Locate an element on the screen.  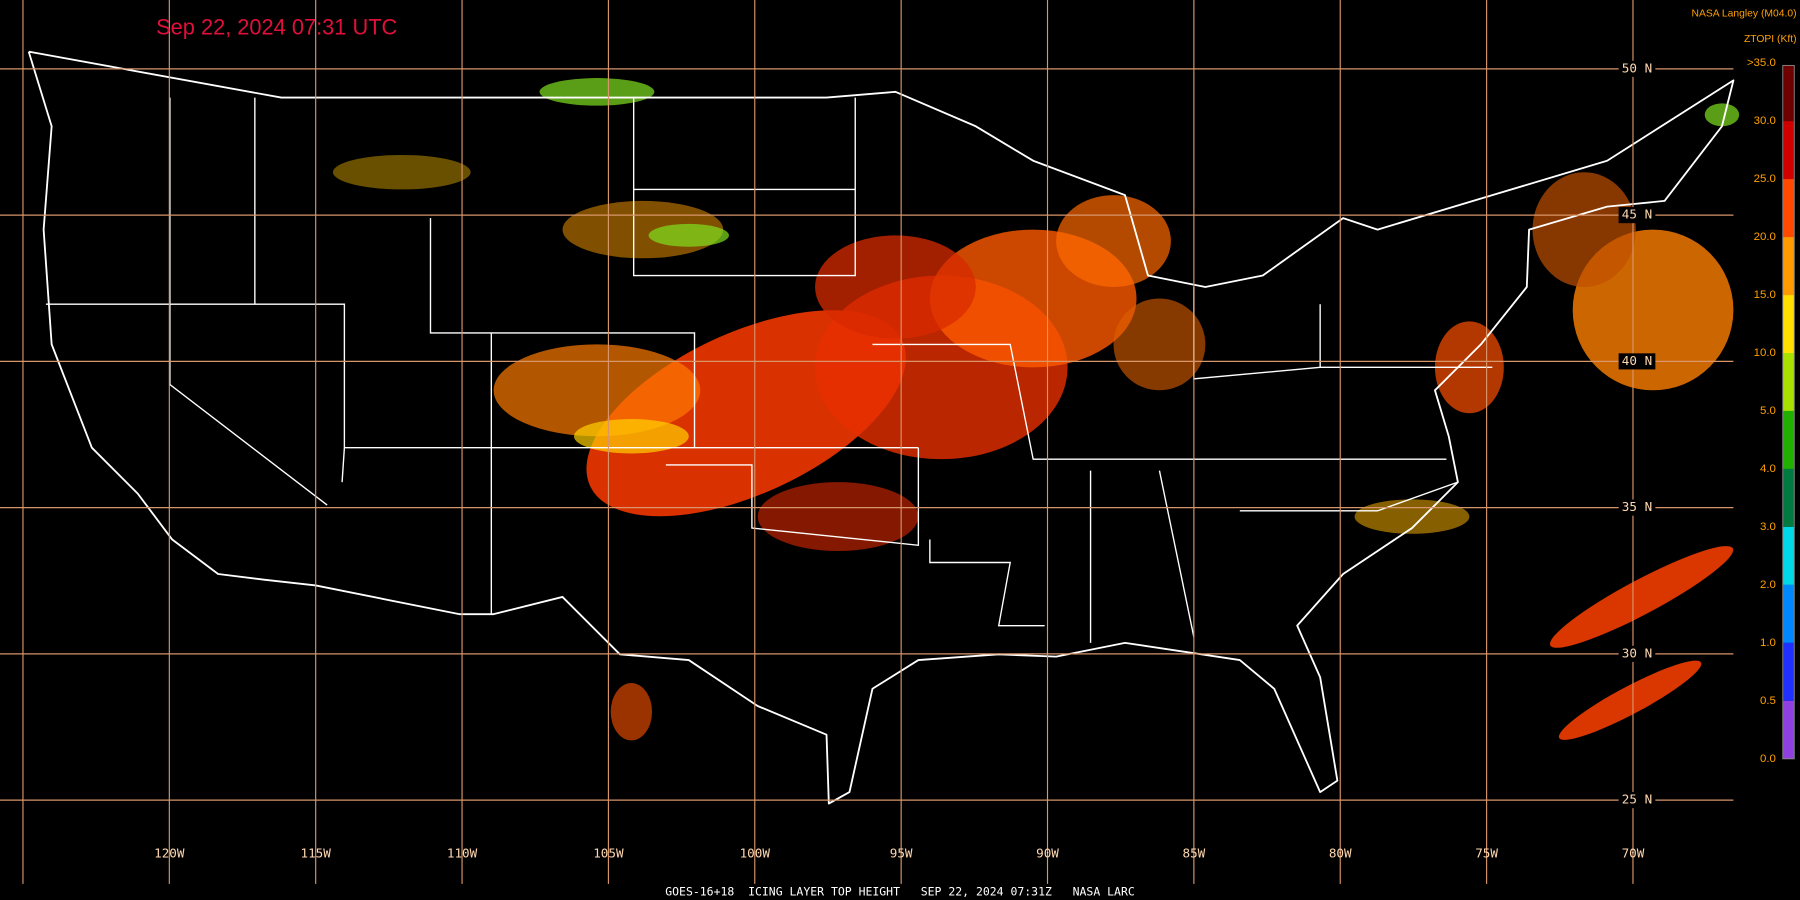
longitude-label: 120W is located at coordinates (169, 853).